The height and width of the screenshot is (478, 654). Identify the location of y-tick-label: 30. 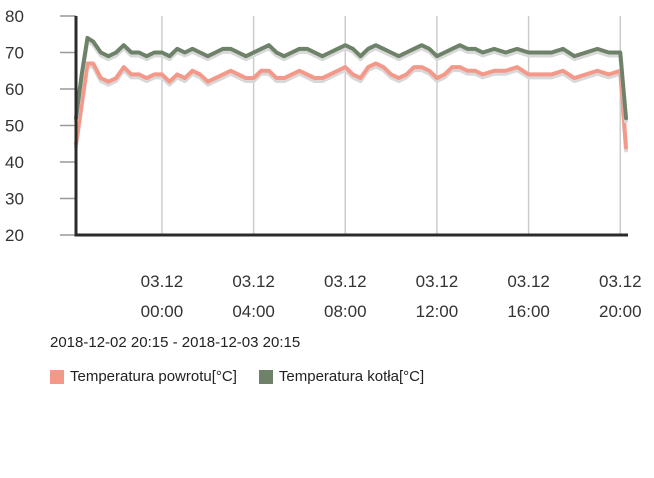
(14, 199).